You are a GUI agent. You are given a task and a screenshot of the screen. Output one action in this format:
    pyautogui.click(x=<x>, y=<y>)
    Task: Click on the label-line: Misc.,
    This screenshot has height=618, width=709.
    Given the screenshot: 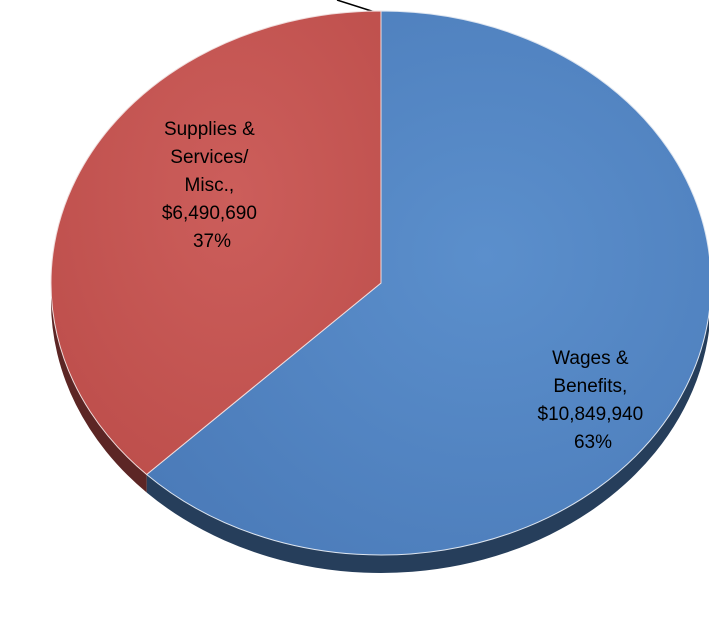 What is the action you would take?
    pyautogui.click(x=210, y=185)
    